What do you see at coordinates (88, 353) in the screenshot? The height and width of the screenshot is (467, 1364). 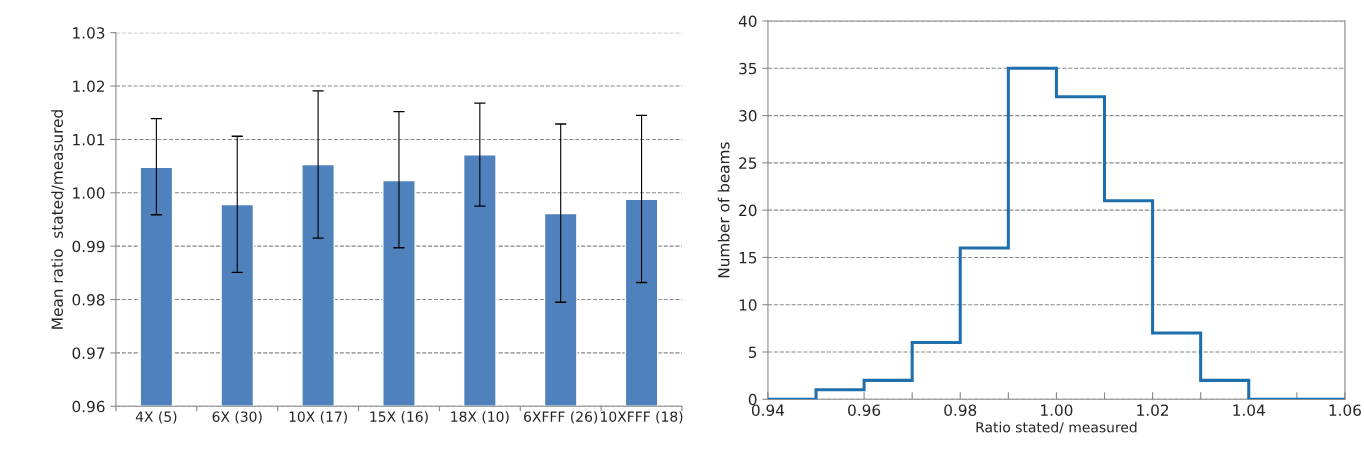 I see `y-tick-label: 0.97` at bounding box center [88, 353].